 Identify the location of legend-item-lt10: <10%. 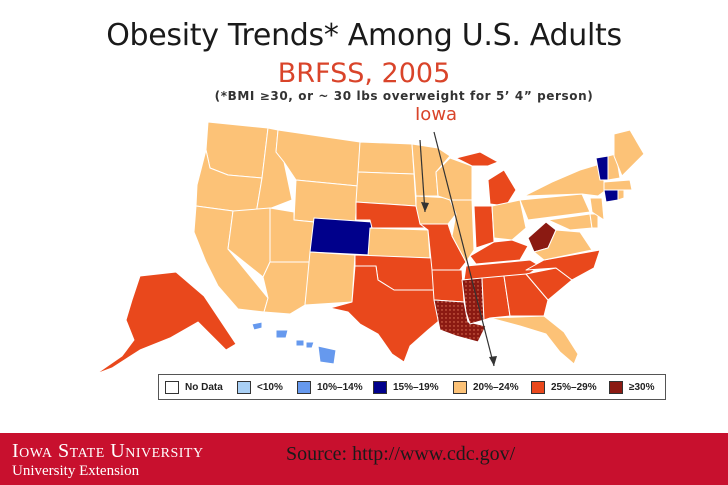
(260, 387).